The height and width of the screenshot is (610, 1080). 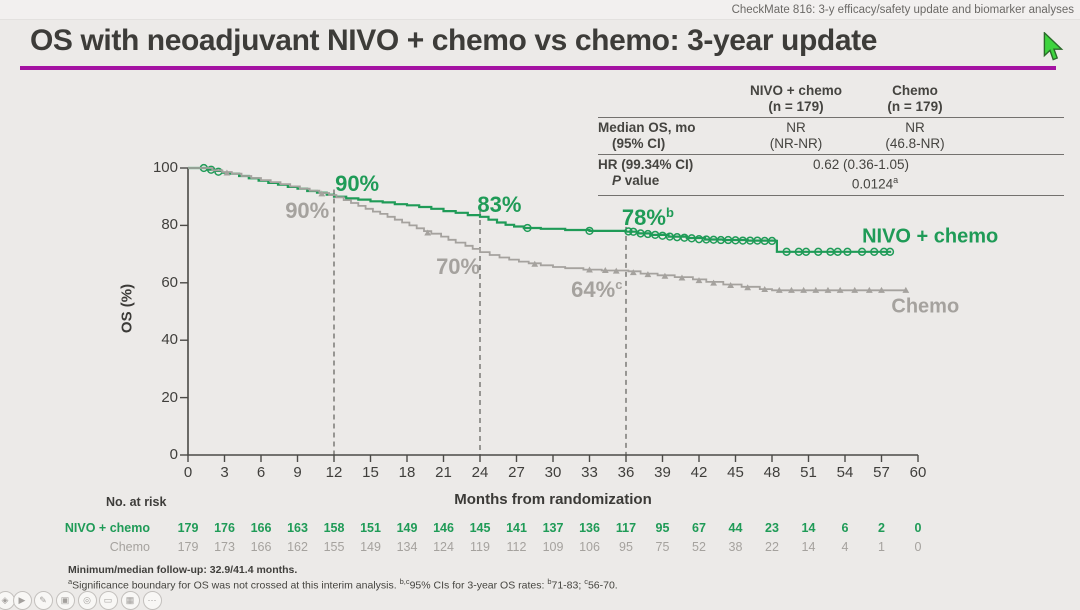 I want to click on hr-value: 0.62 (0.36-1.05), so click(x=861, y=164).